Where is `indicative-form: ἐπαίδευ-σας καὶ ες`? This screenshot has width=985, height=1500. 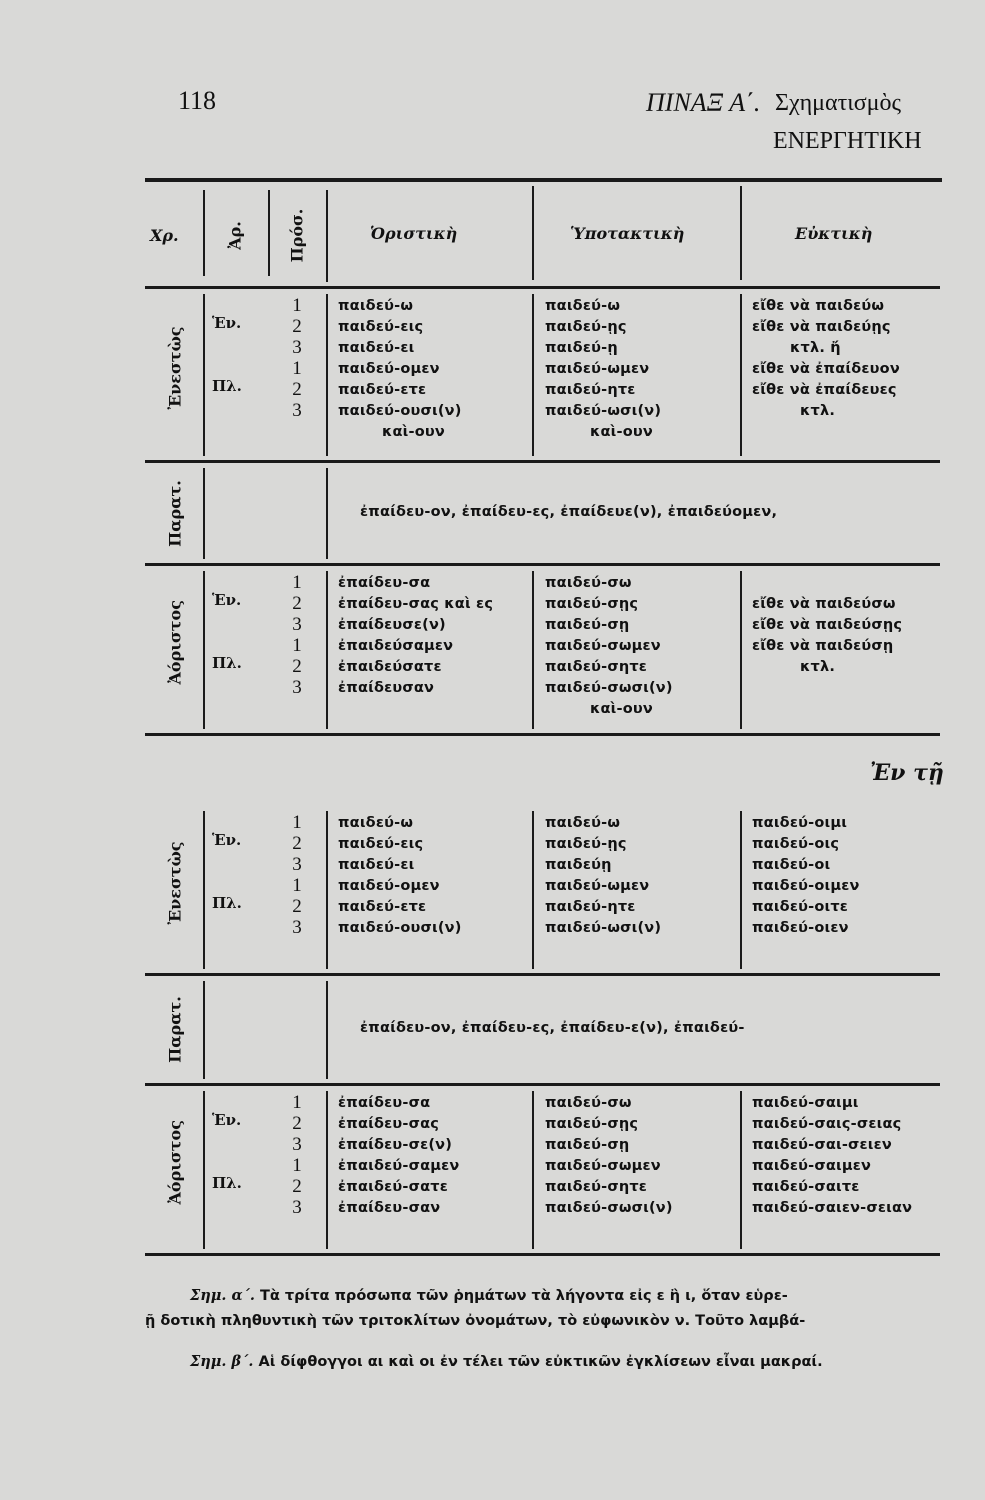
indicative-form: ἐπαίδευ-σας καὶ ες is located at coordinates (416, 604).